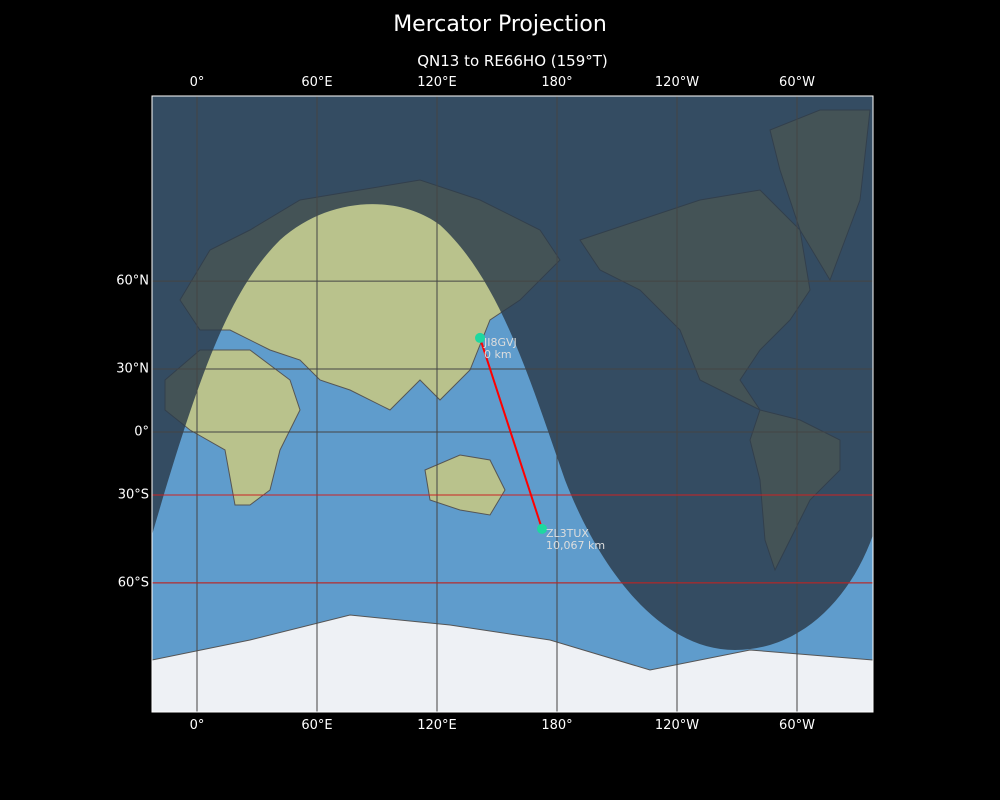 The height and width of the screenshot is (800, 1000). What do you see at coordinates (498, 354) in the screenshot?
I see `station-distance: 0 km` at bounding box center [498, 354].